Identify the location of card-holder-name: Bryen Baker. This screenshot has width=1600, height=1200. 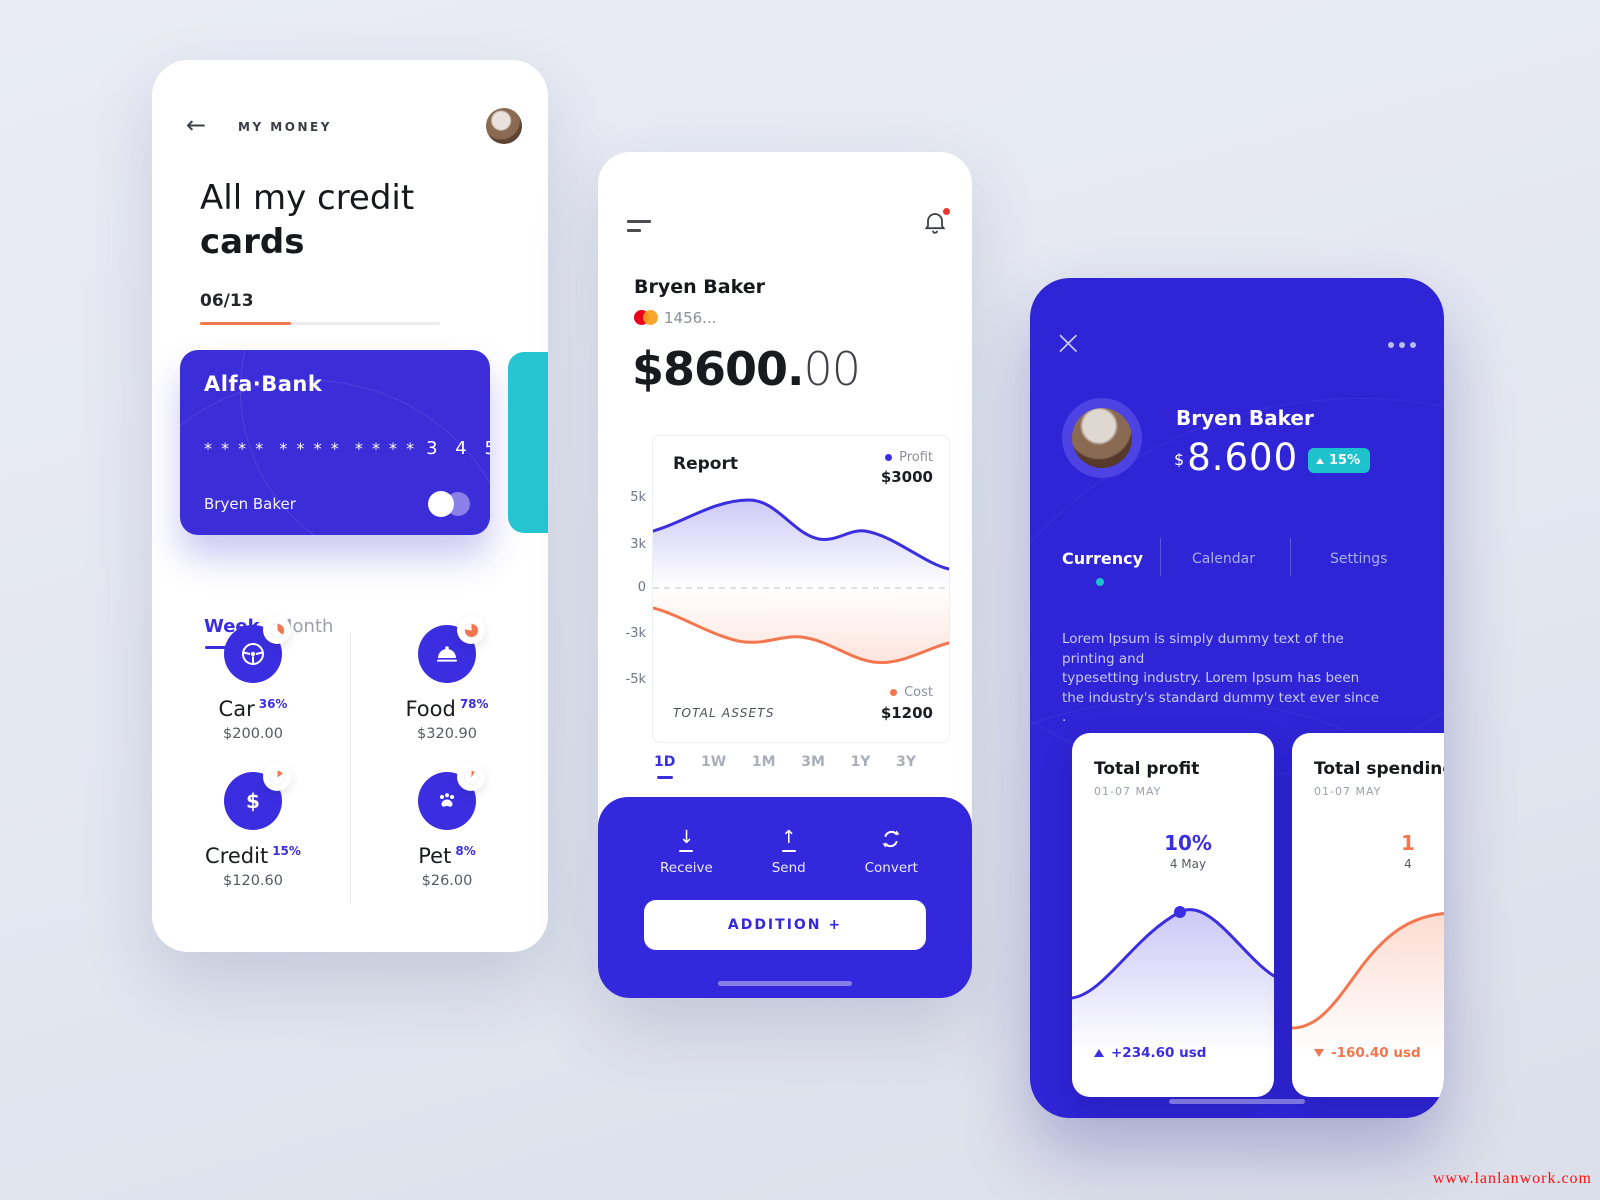
(250, 504).